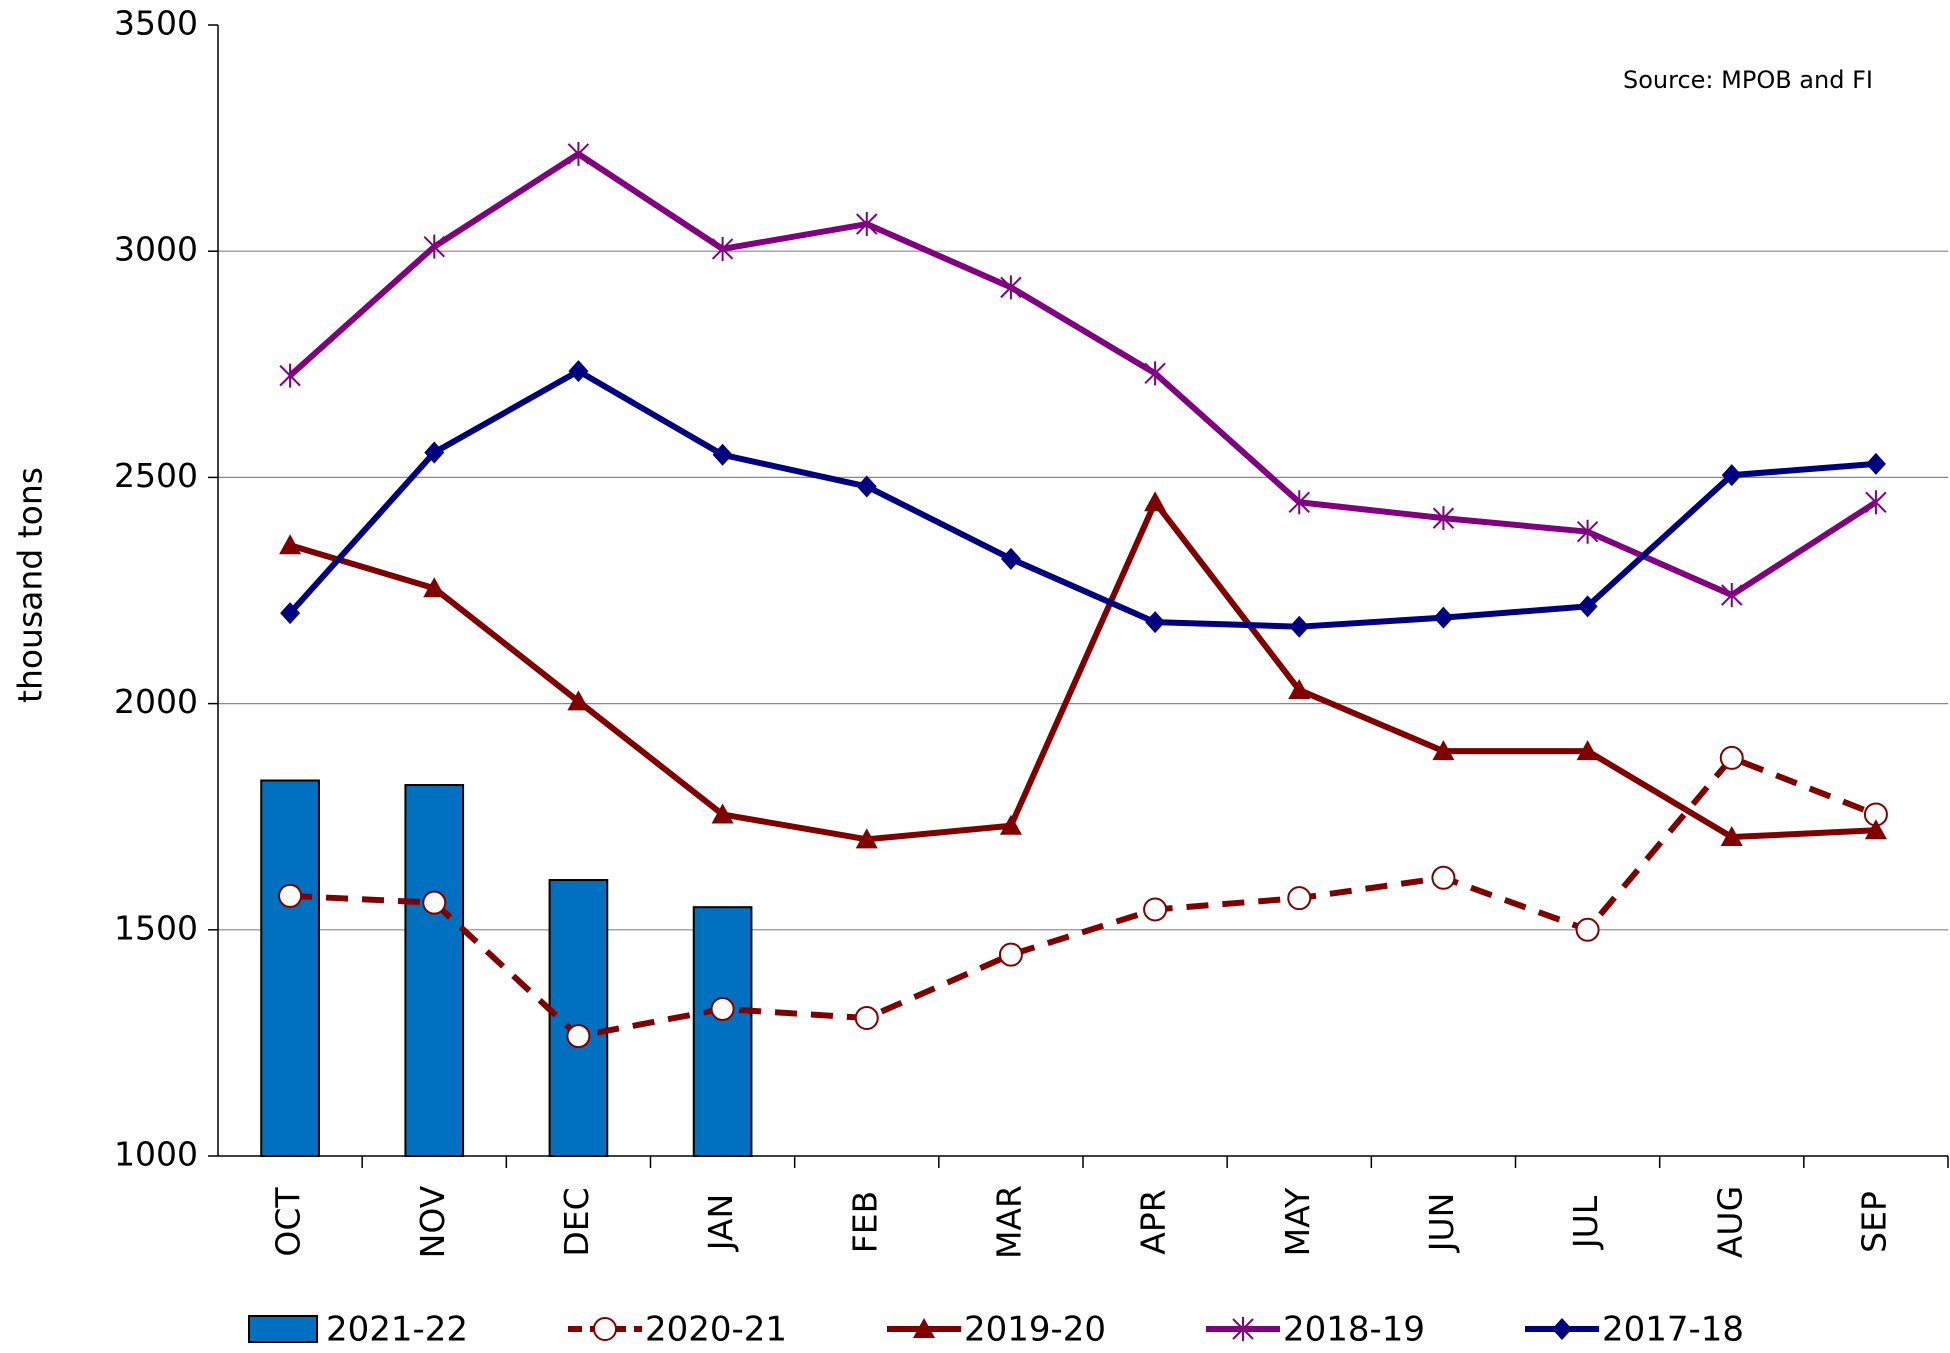 Image resolution: width=1950 pixels, height=1353 pixels. Describe the element at coordinates (1748, 80) in the screenshot. I see `source-note: Source: MPOB and FI` at that location.